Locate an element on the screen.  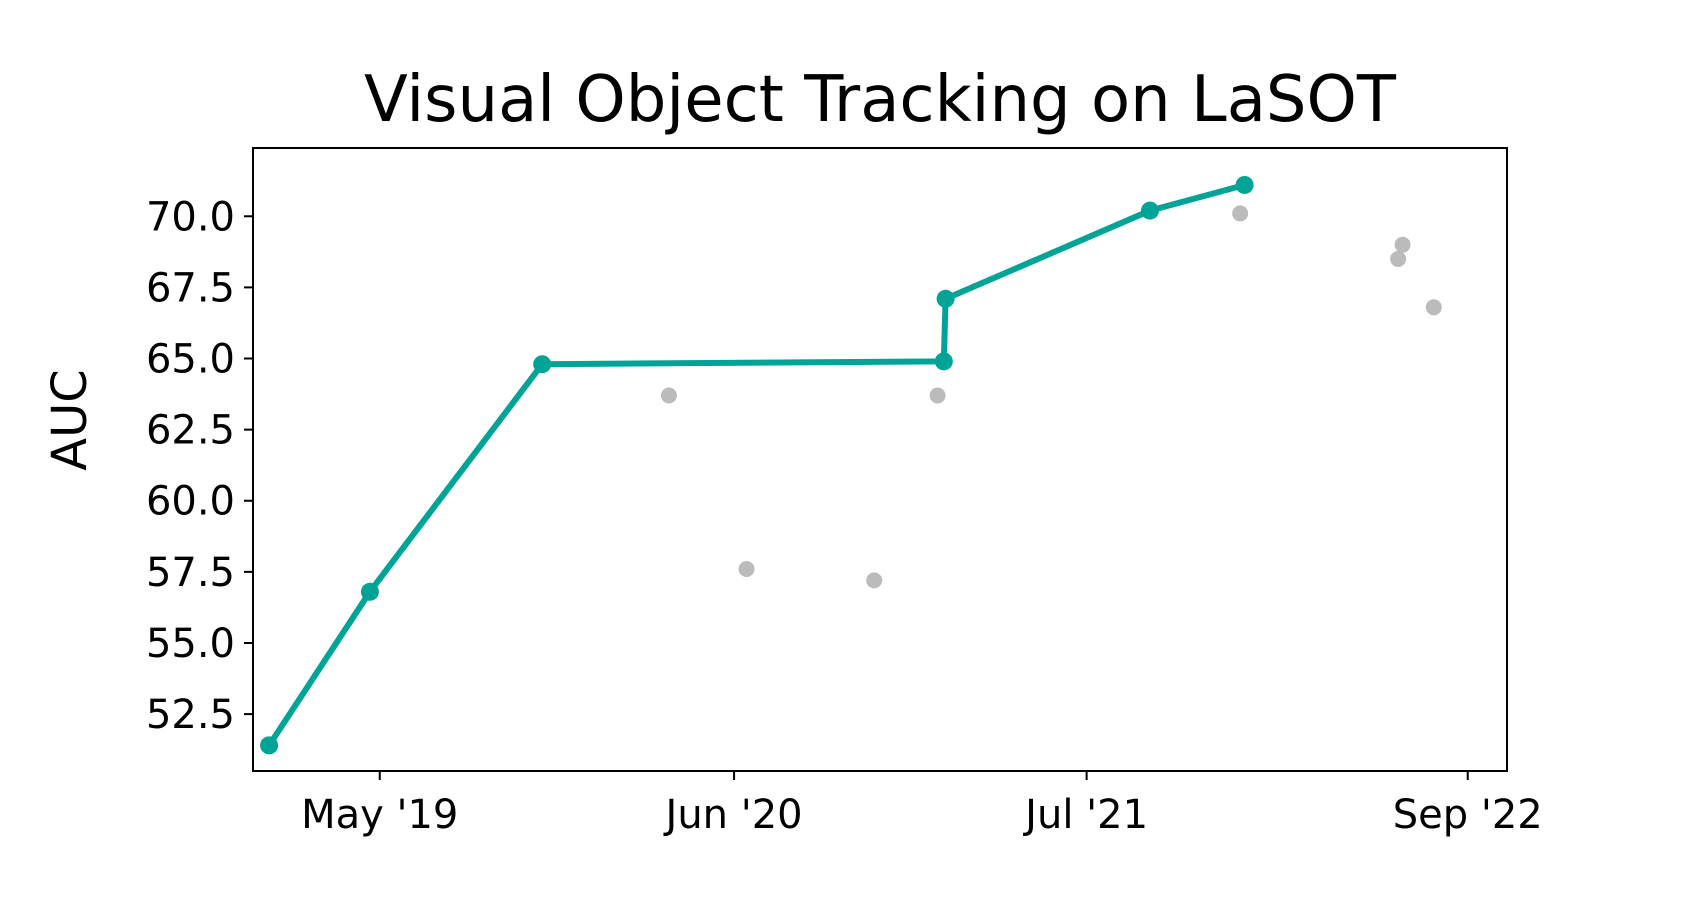
x-tick-label: Sep '22 is located at coordinates (1468, 815).